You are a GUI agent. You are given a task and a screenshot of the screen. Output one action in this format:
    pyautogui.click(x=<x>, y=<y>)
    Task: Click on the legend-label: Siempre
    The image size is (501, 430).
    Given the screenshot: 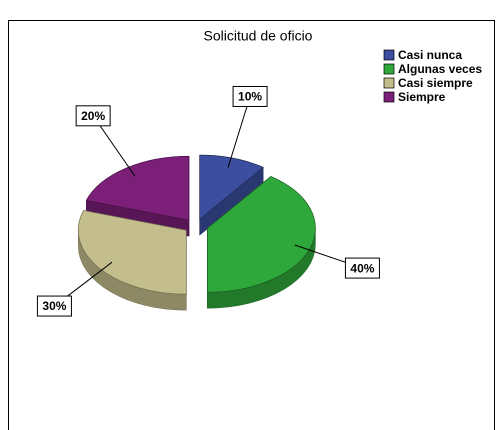 What is the action you would take?
    pyautogui.click(x=422, y=97)
    